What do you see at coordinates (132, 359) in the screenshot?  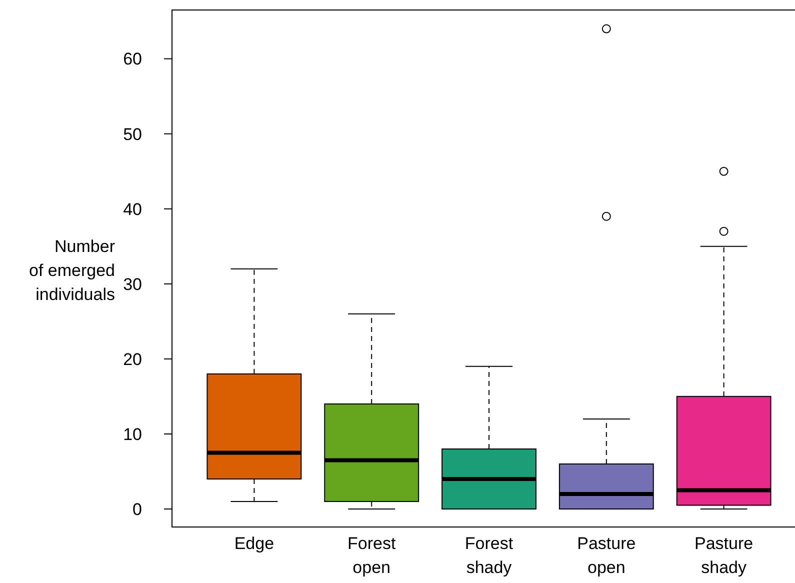 I see `y-tick-label: 20` at bounding box center [132, 359].